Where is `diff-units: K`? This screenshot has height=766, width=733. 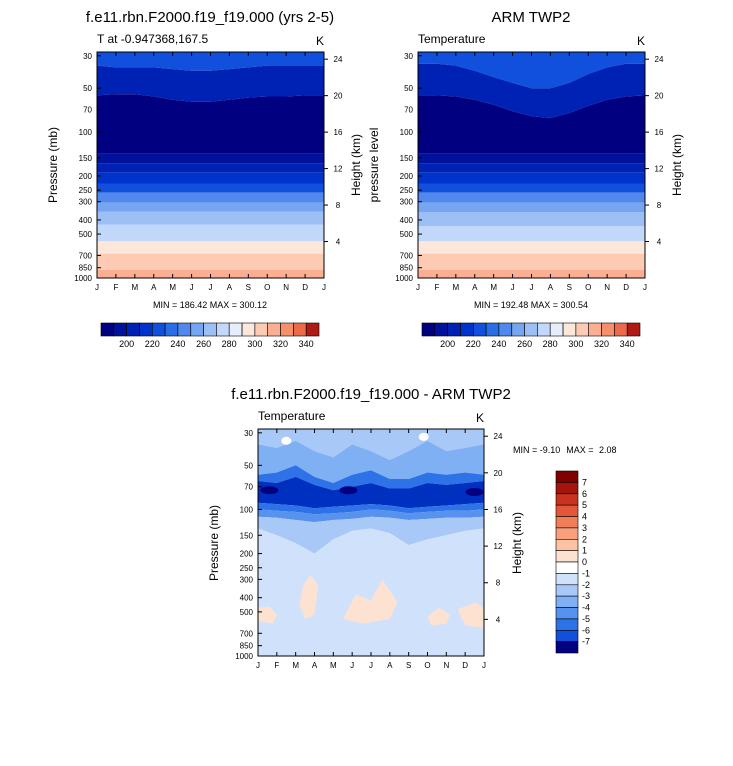 diff-units: K is located at coordinates (480, 418).